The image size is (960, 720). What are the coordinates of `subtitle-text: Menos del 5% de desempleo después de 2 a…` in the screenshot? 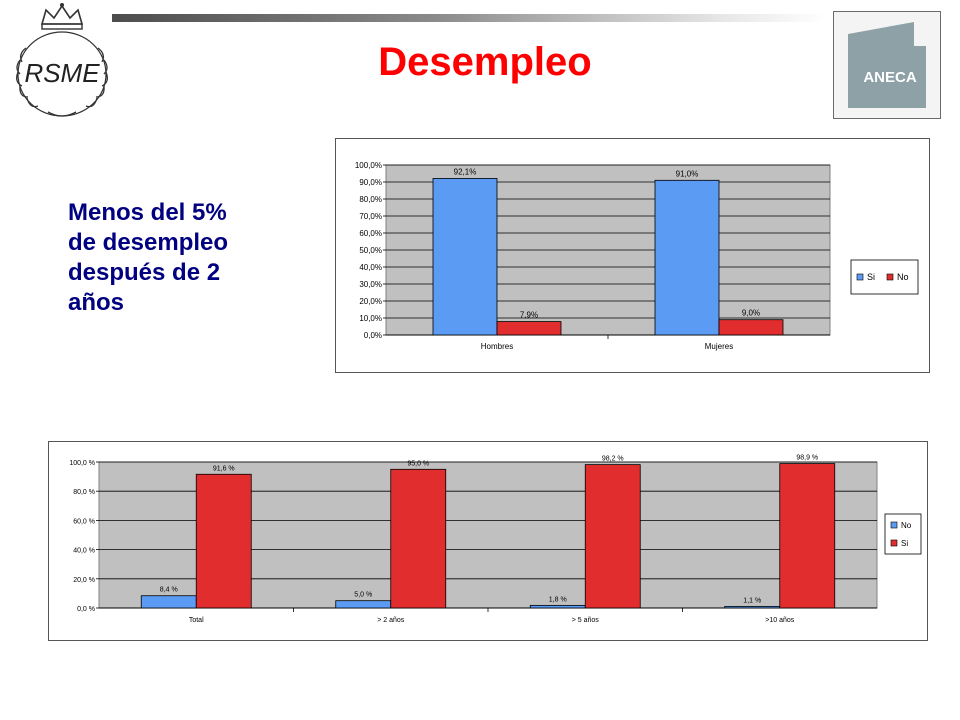 It's located at (148, 257).